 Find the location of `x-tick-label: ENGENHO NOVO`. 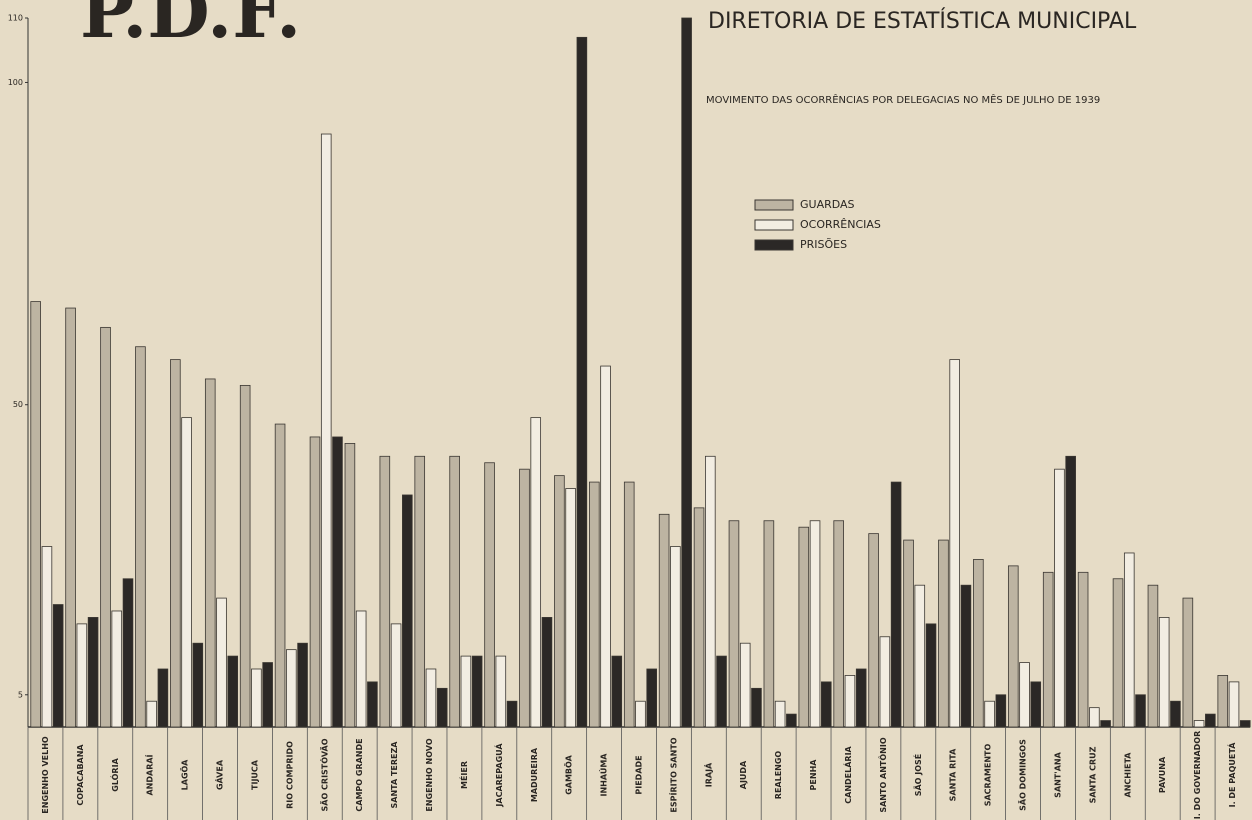

x-tick-label: ENGENHO NOVO is located at coordinates (429, 775).